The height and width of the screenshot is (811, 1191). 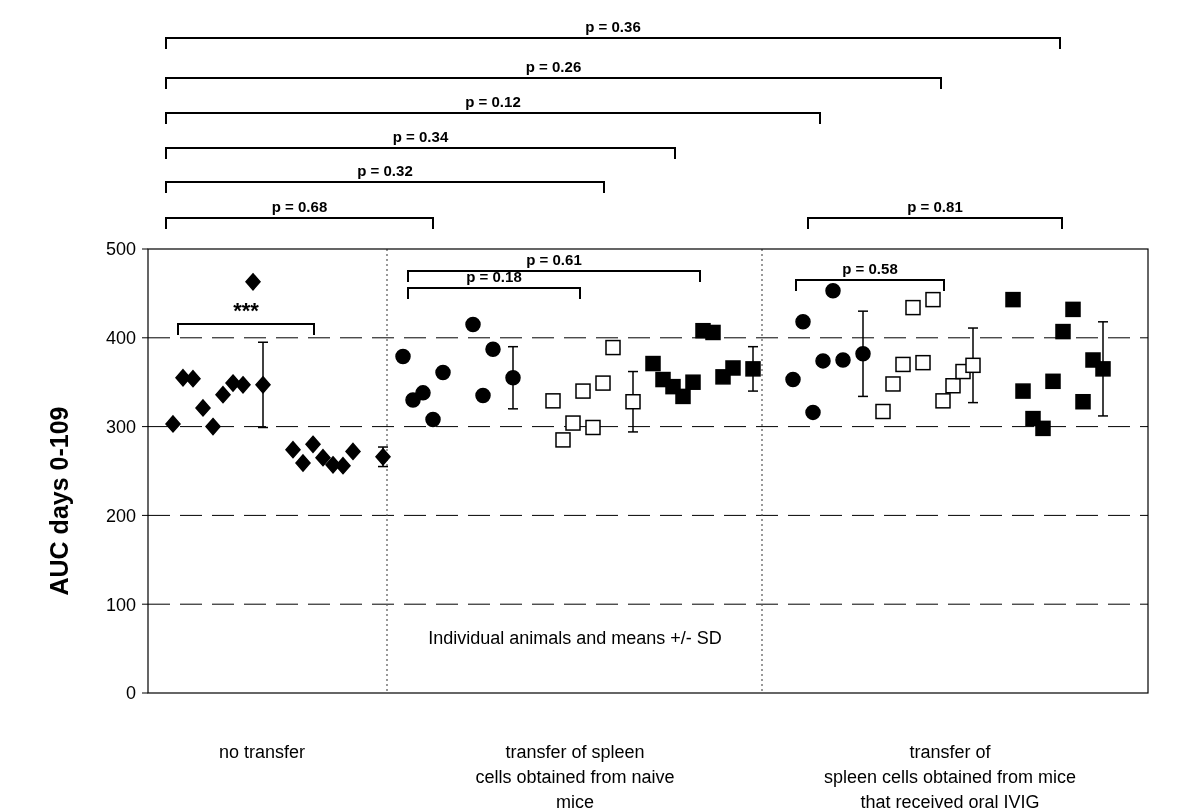 I want to click on text: p = 0.34, so click(x=420, y=136).